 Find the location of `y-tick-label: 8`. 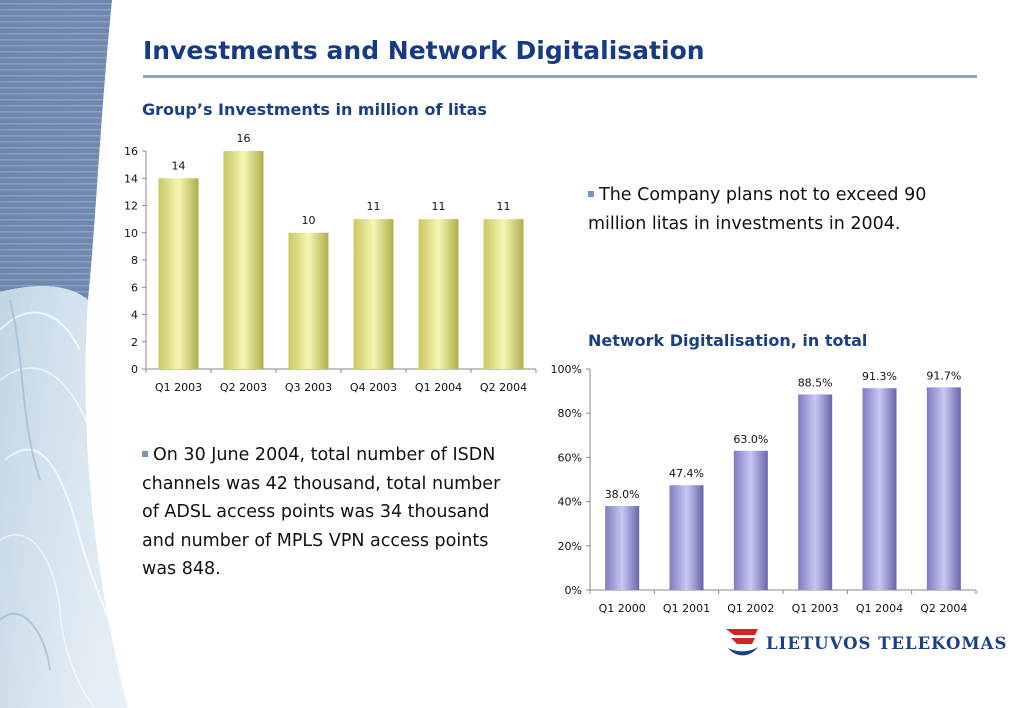

y-tick-label: 8 is located at coordinates (134, 260).